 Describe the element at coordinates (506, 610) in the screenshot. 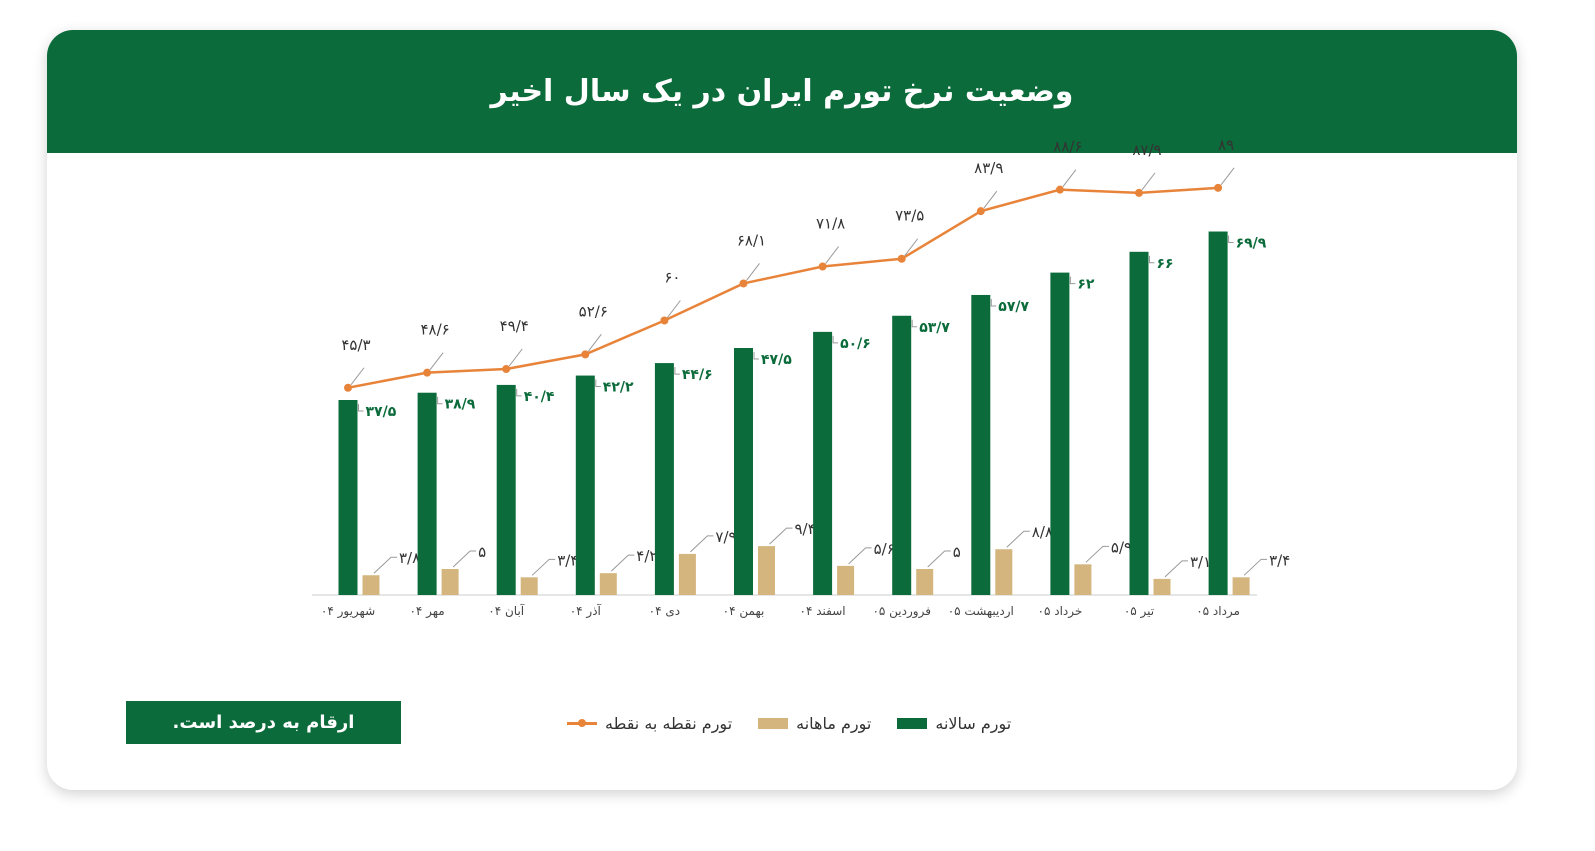

I see `x-tick-label: آبان ۰۴` at that location.